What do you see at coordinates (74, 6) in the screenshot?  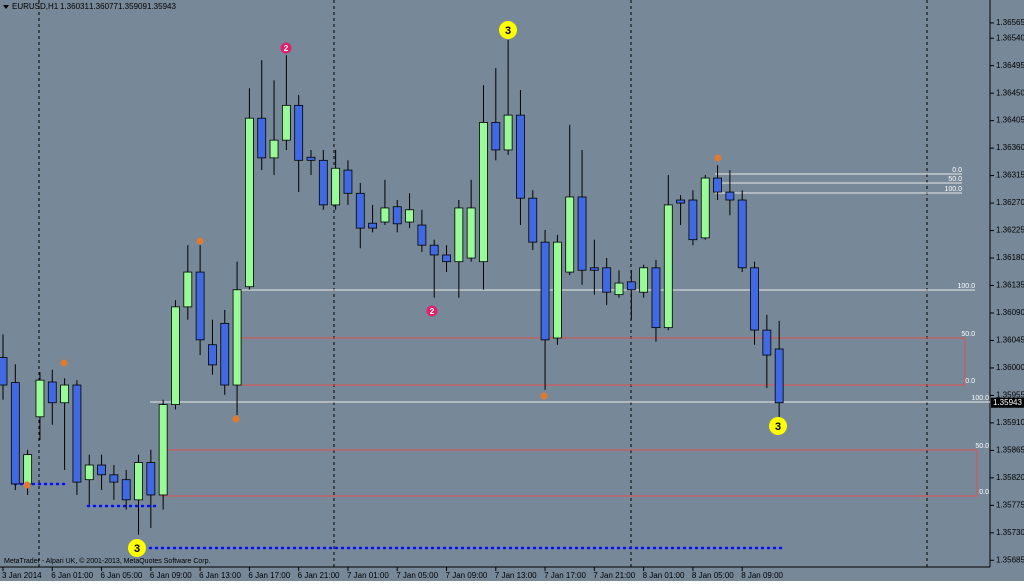 I see `header-open: 1.36031` at bounding box center [74, 6].